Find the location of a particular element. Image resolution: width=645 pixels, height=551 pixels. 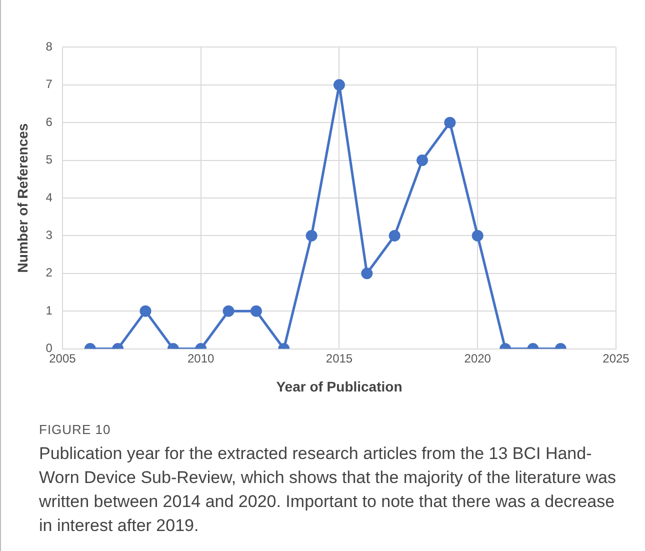

x-tick-label: 2015 is located at coordinates (339, 358).